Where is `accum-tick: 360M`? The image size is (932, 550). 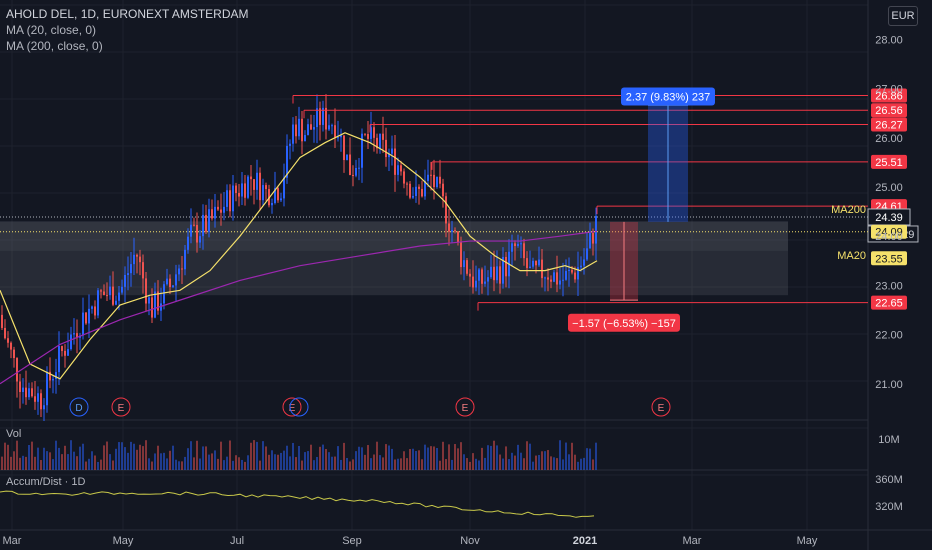
accum-tick: 360M is located at coordinates (889, 480).